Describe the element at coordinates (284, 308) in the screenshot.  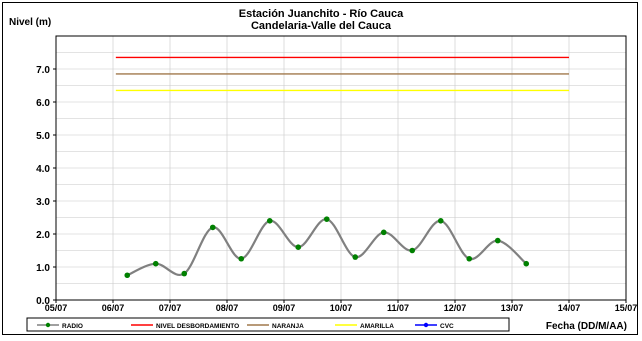
I see `x-tick-label: 09/07` at that location.